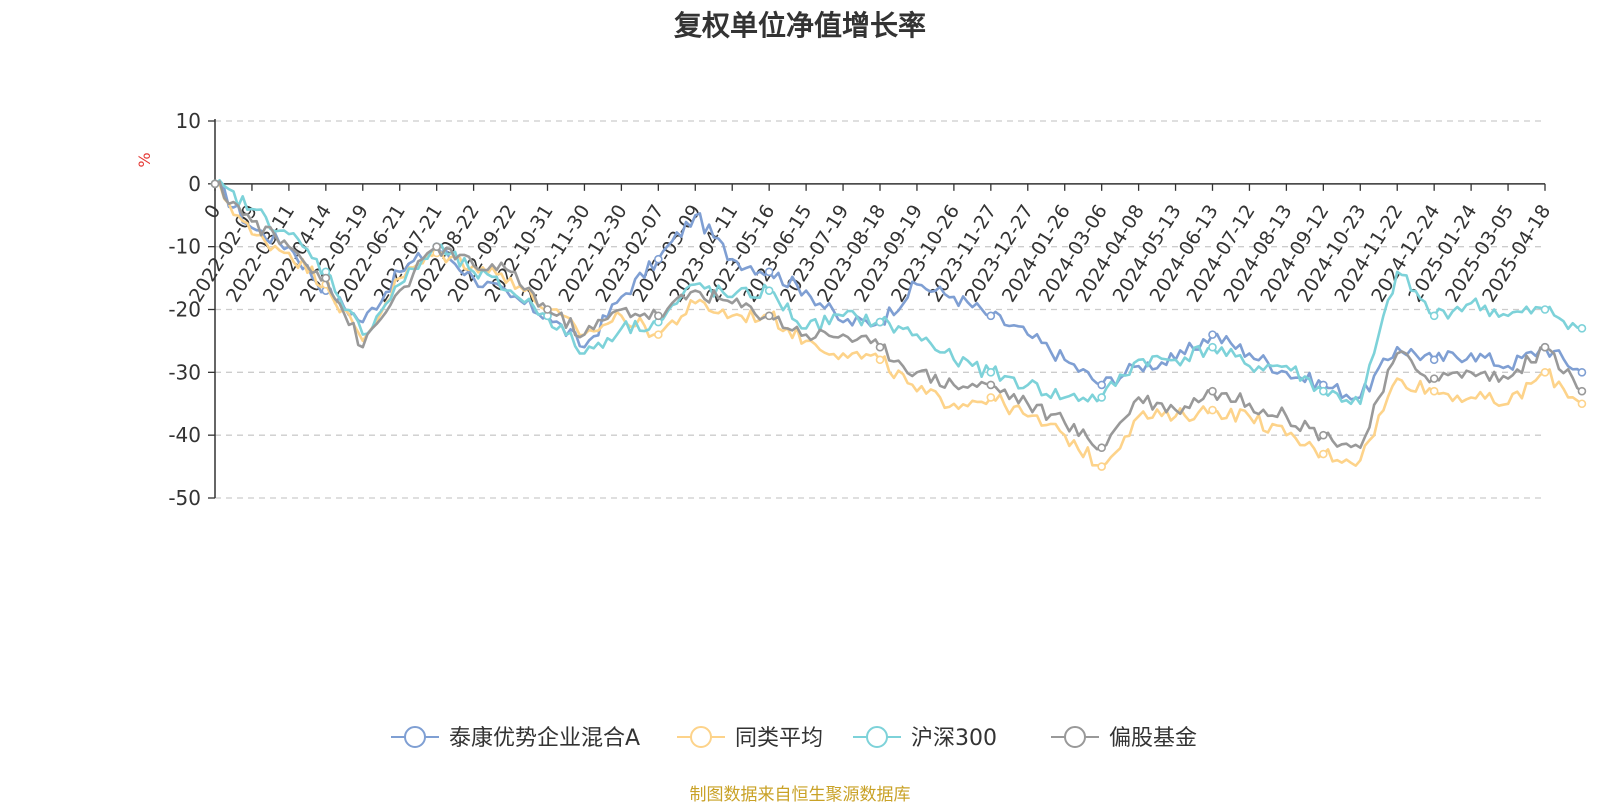 This screenshot has height=805, width=1600. I want to click on legend-label: 泰康优势企业混合A, so click(544, 738).